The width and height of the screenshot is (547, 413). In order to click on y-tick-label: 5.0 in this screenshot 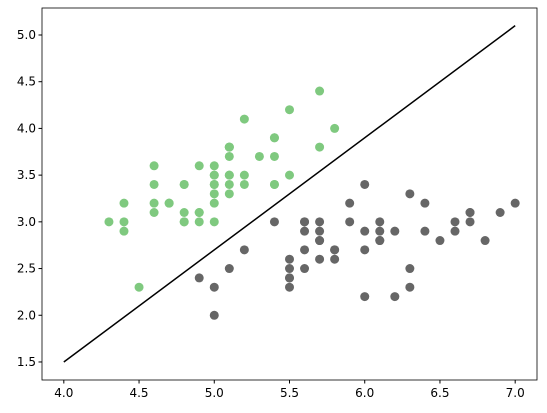, I will do `click(26, 35)`.